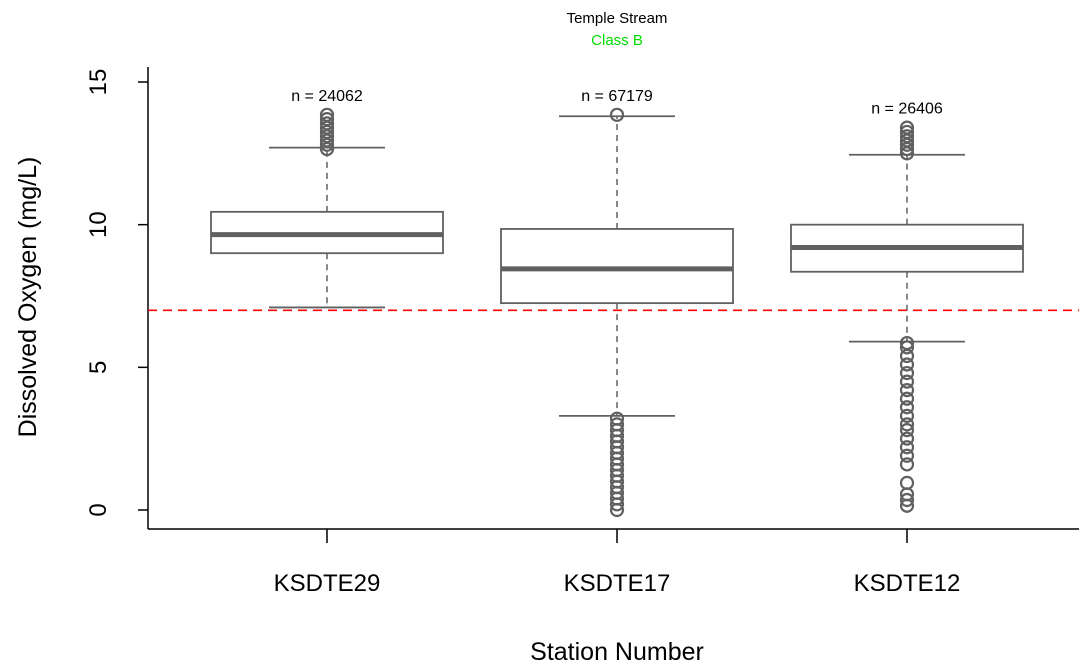 The height and width of the screenshot is (669, 1079). I want to click on n-label: n = 26406, so click(907, 109).